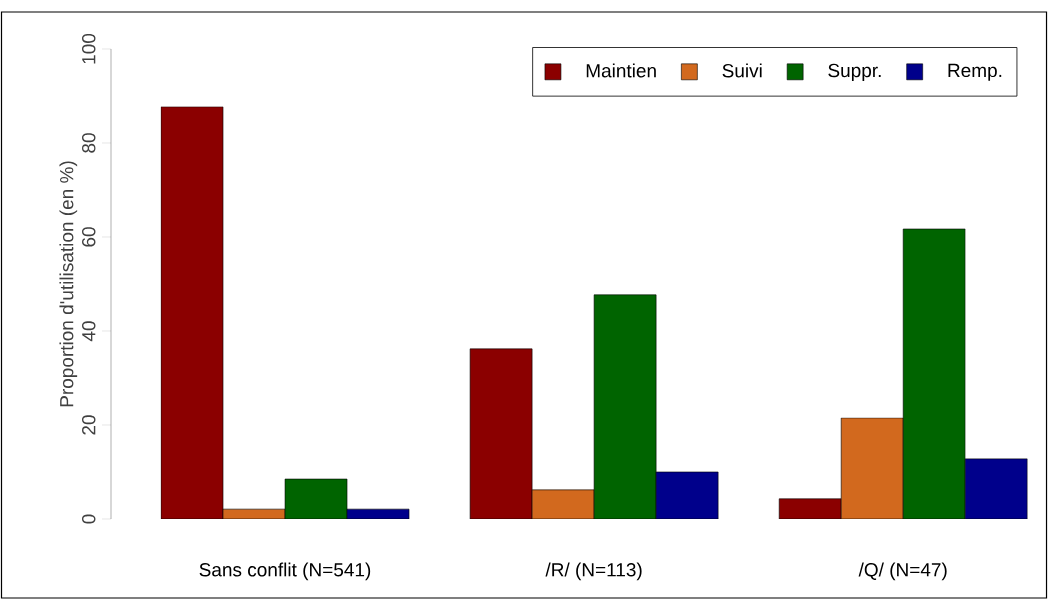  What do you see at coordinates (285, 571) in the screenshot?
I see `x-tick-label: Sans conflit (N=541)` at bounding box center [285, 571].